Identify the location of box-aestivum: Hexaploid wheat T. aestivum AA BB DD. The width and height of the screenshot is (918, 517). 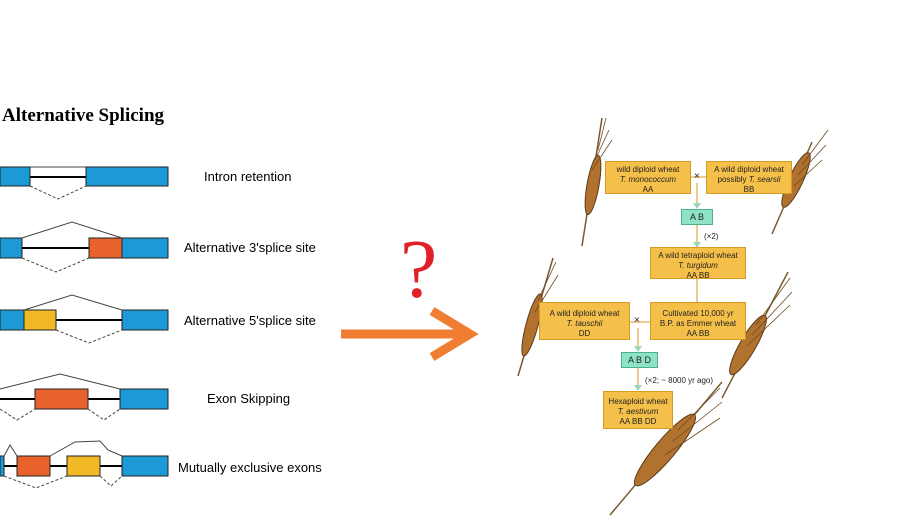
(638, 410).